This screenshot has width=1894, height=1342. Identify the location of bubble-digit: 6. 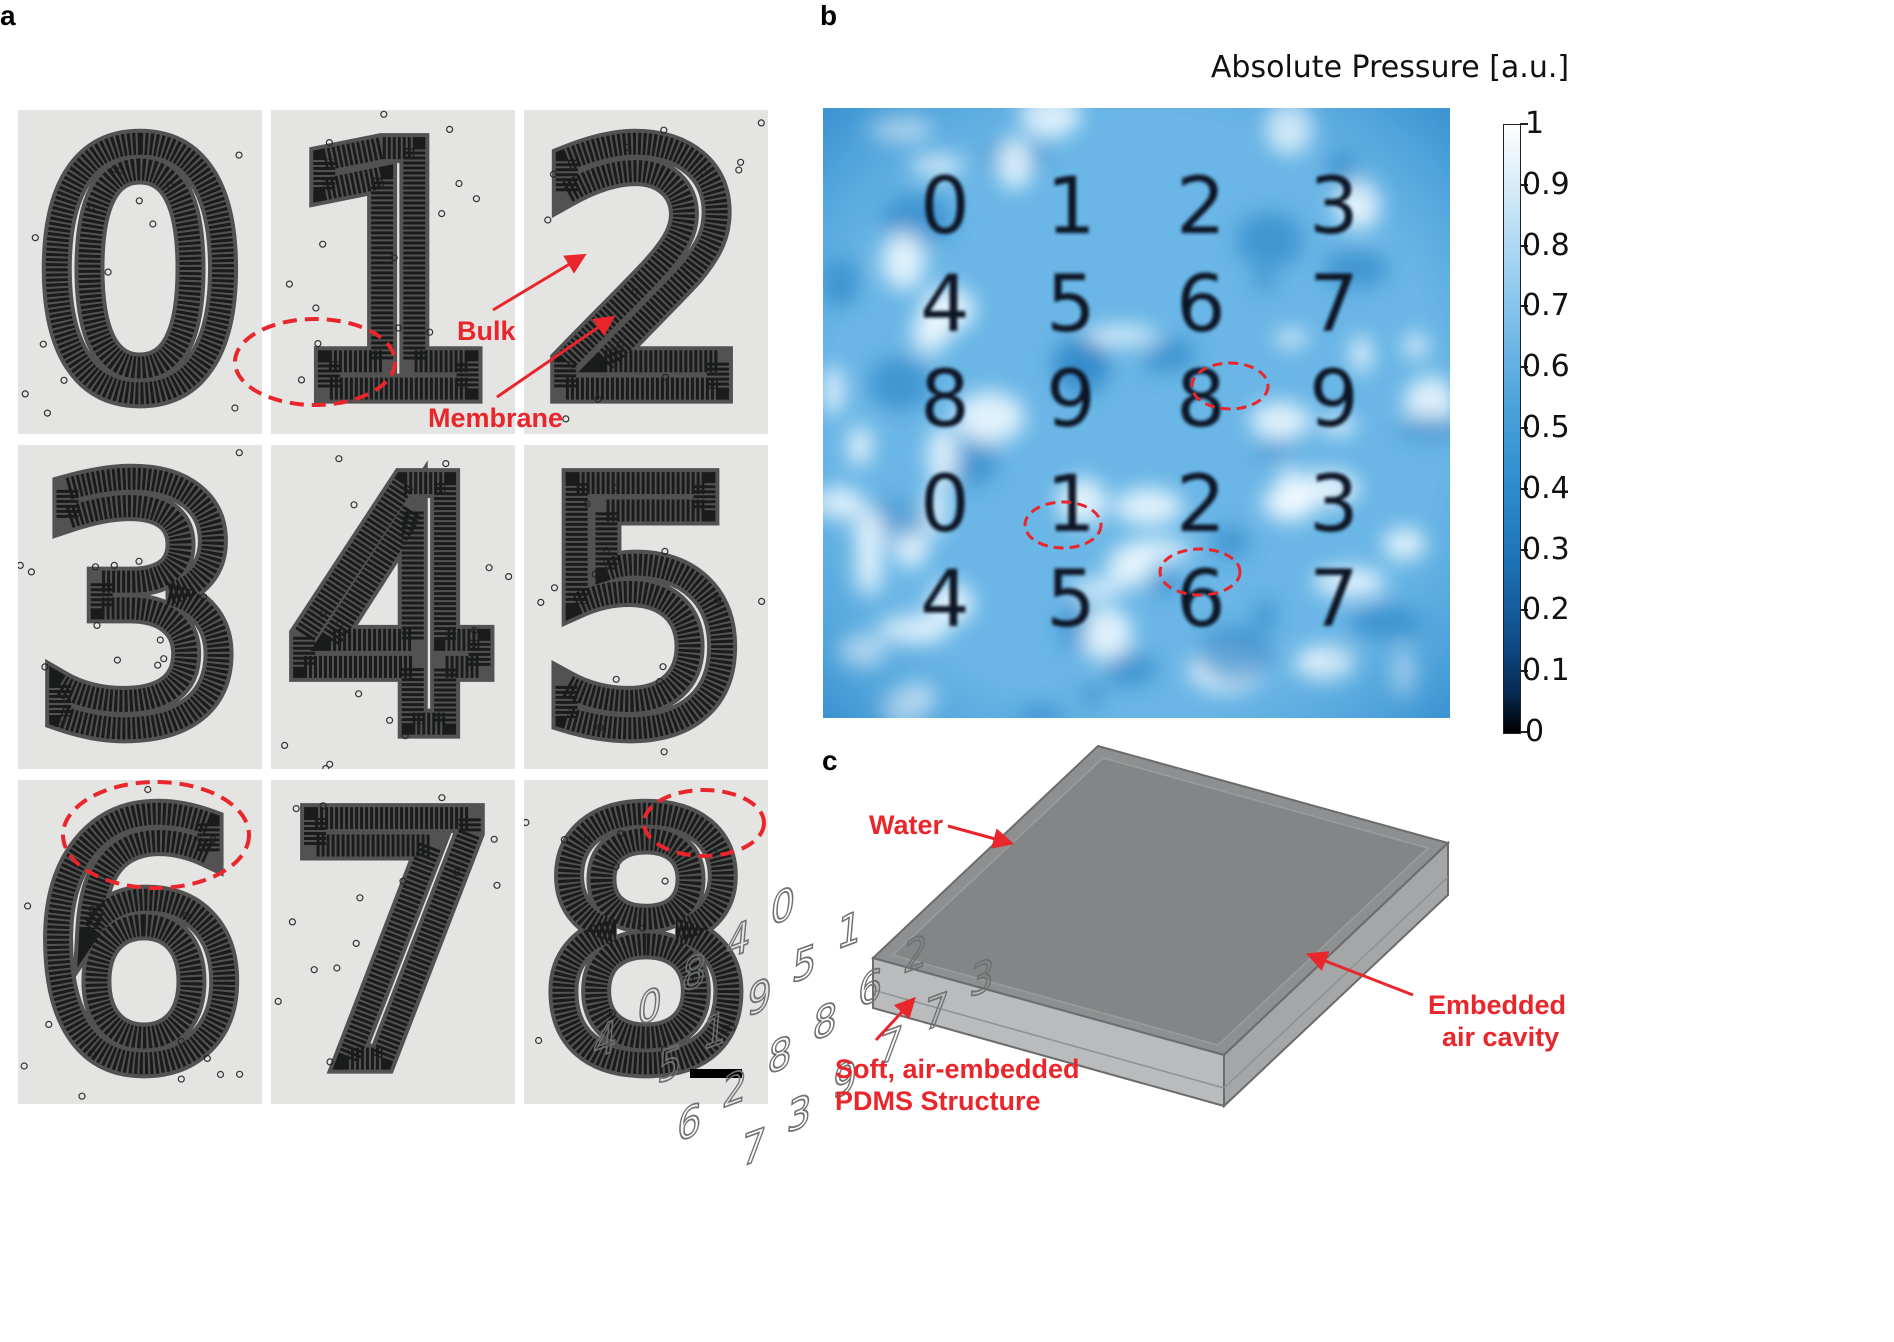
(140, 942).